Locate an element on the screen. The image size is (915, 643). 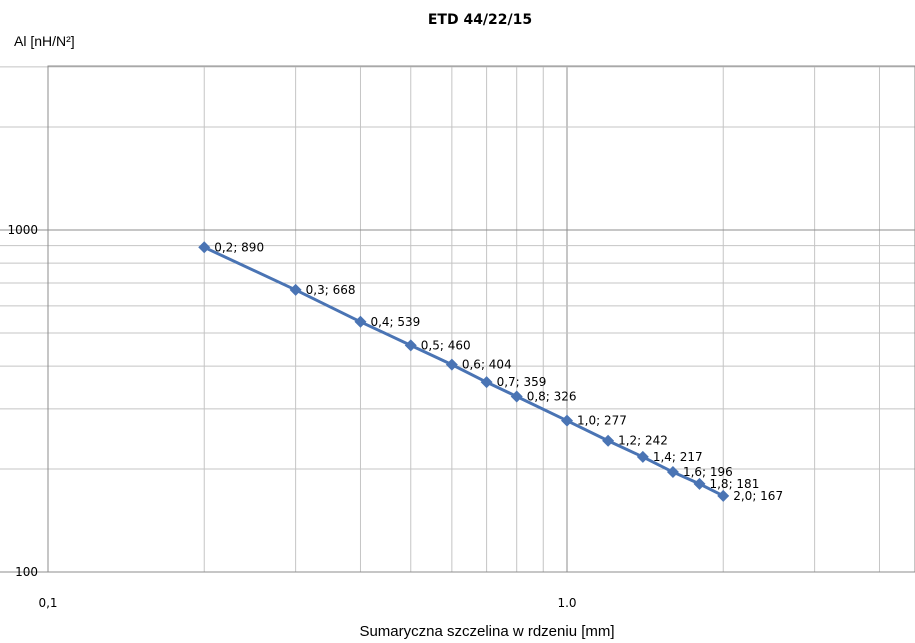
x-tick-label: 0,1 is located at coordinates (47, 603).